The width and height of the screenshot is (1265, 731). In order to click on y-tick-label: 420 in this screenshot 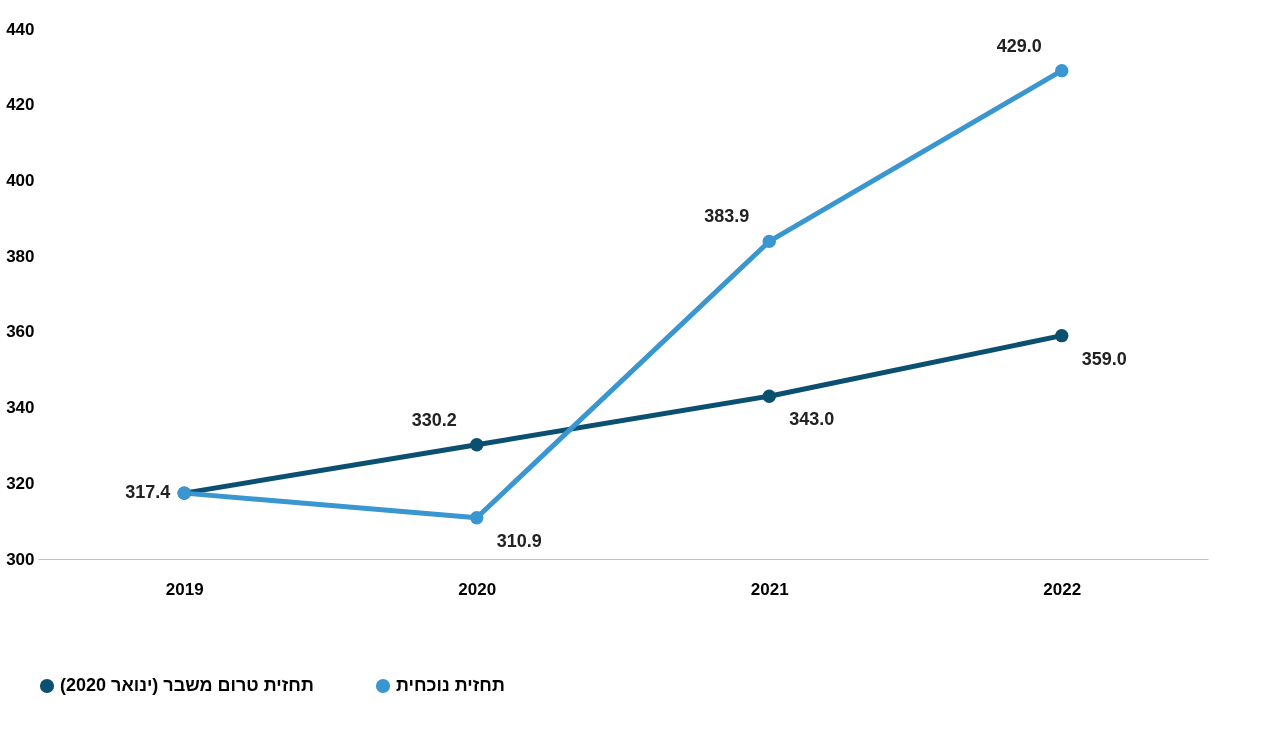, I will do `click(20, 105)`.